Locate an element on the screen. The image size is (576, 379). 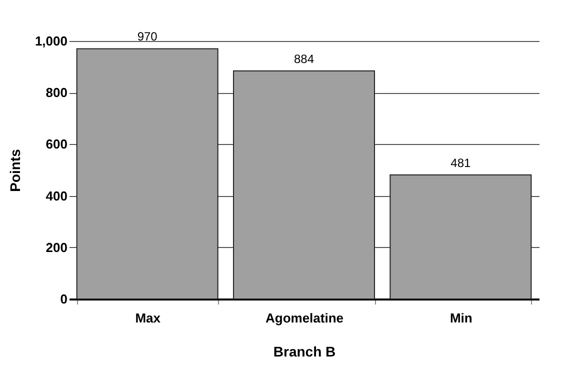
y-tick-label: 400 is located at coordinates (57, 196).